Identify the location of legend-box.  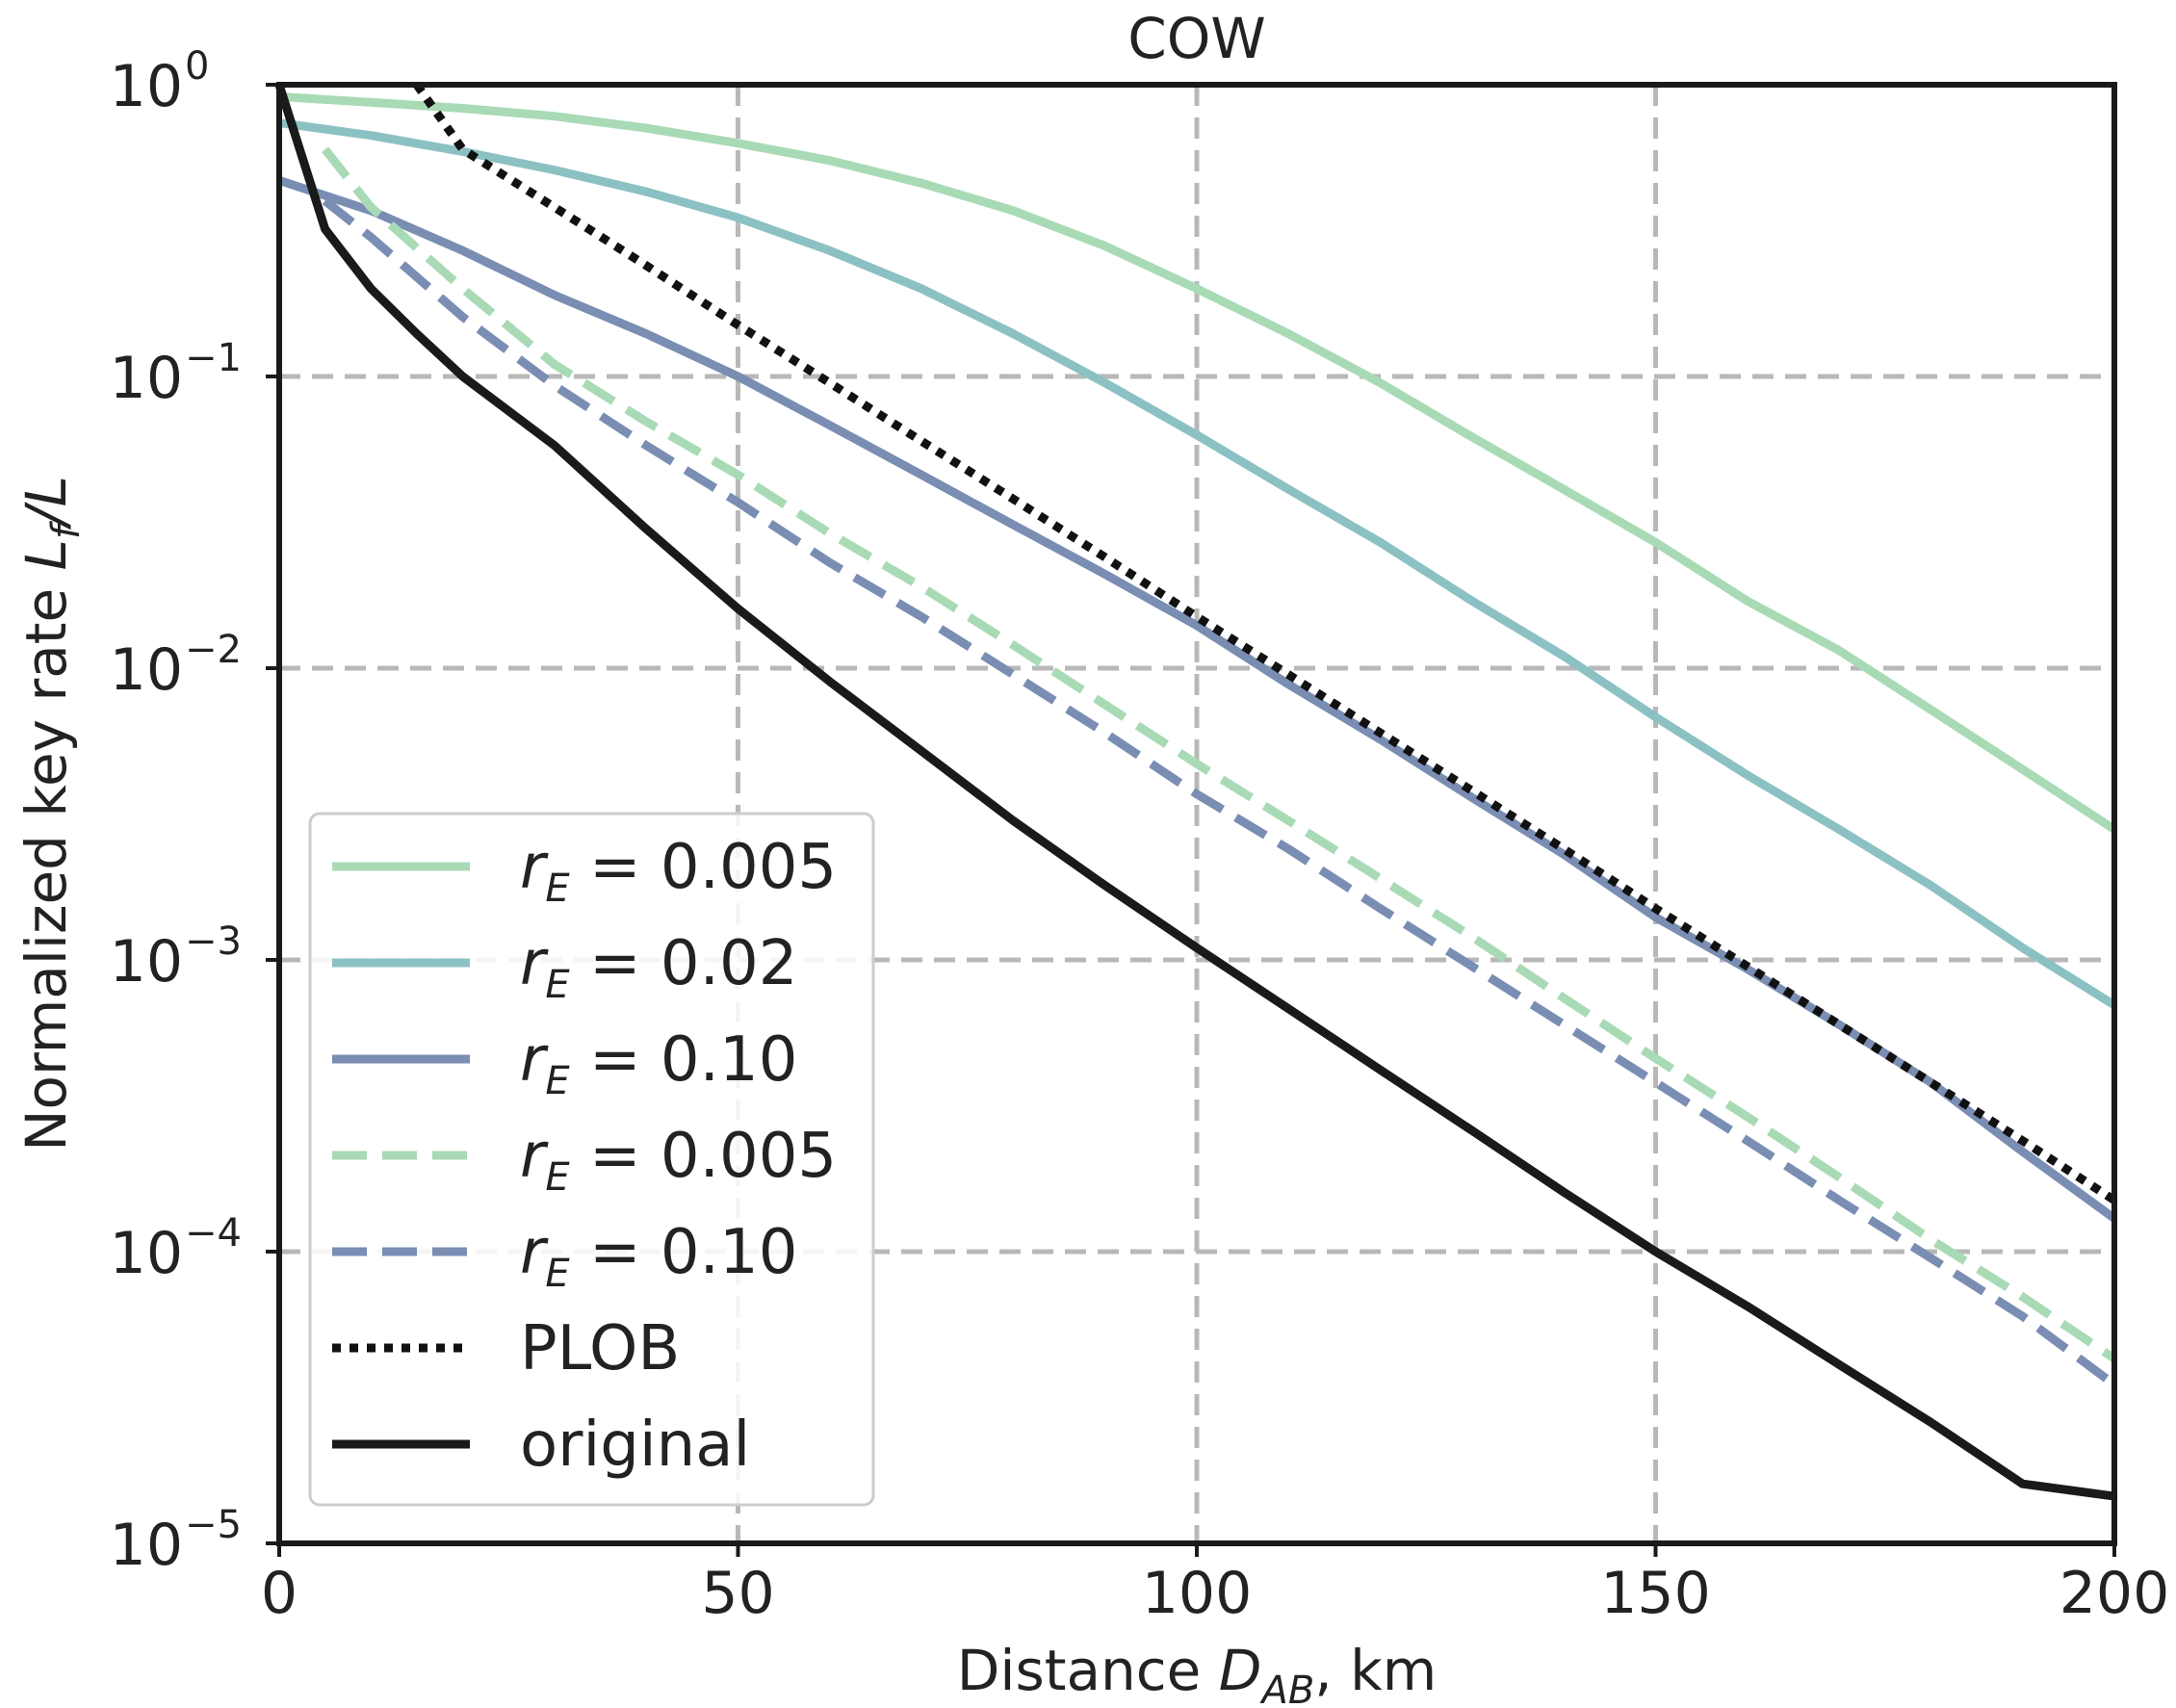
(591, 1159).